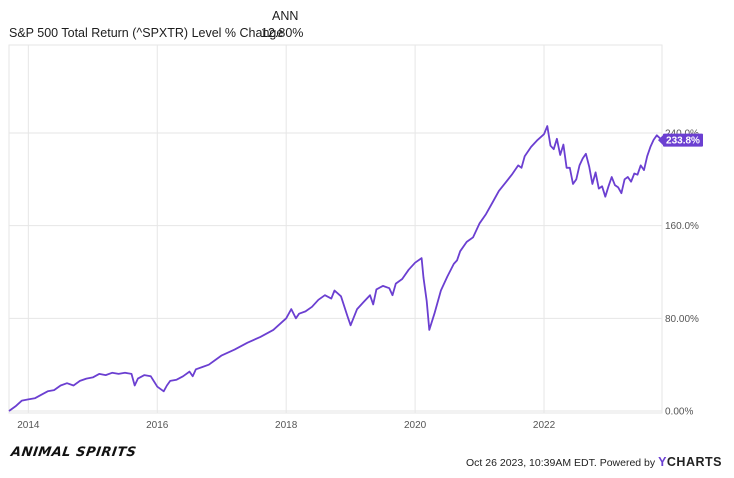 The height and width of the screenshot is (478, 734). I want to click on last-value-label: 233.8%, so click(683, 141).